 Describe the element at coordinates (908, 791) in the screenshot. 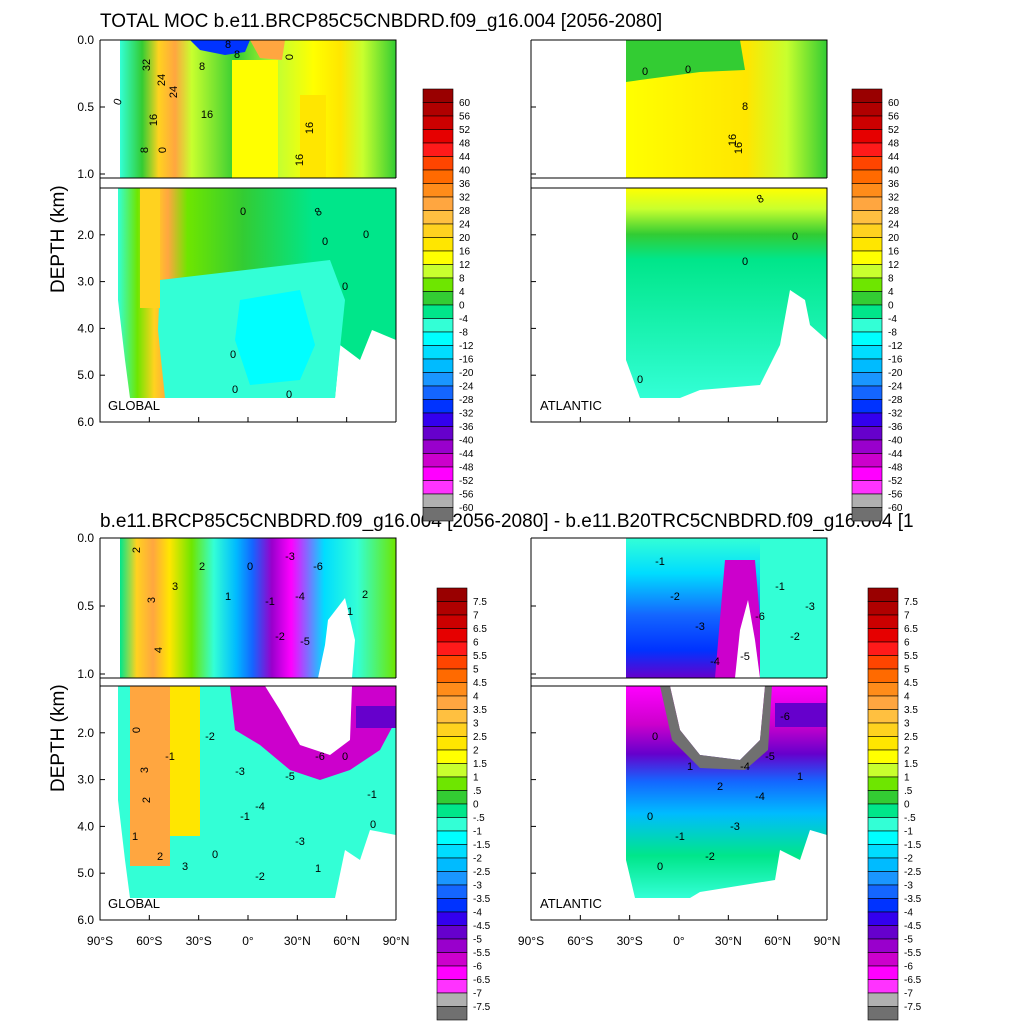

I see `colorbar-label: .5` at that location.